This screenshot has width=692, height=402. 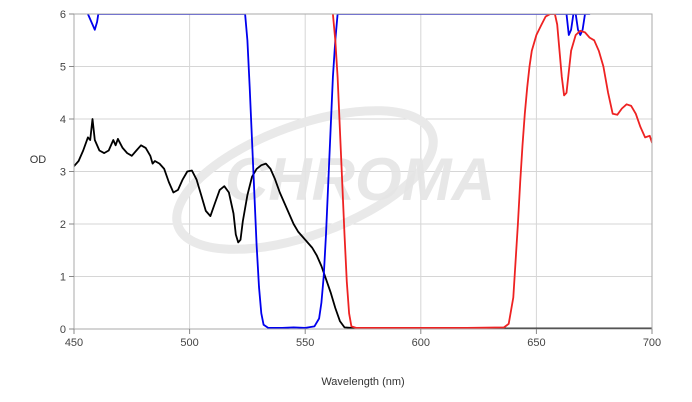 I want to click on x-tick-labels: 450 500 550 600 650 700, so click(x=363, y=339).